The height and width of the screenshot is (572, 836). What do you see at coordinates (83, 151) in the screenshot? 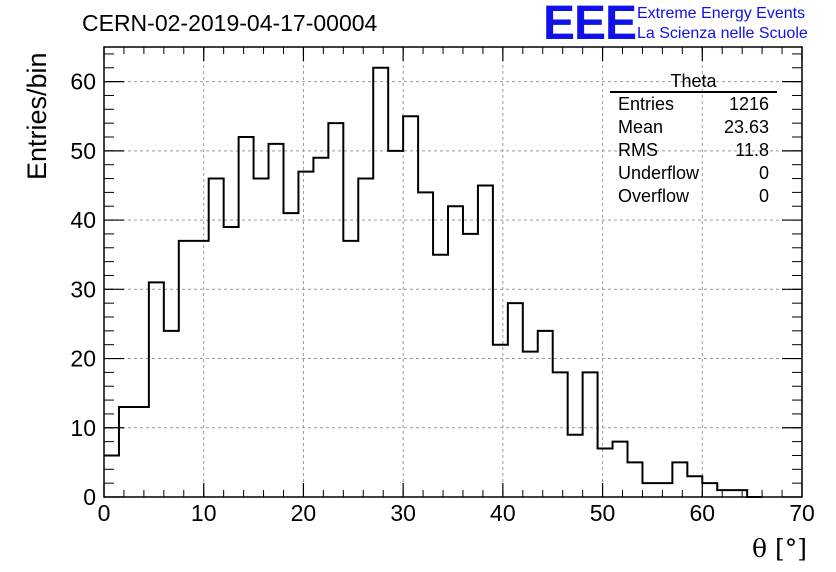
I see `y-tick-label: 50` at bounding box center [83, 151].